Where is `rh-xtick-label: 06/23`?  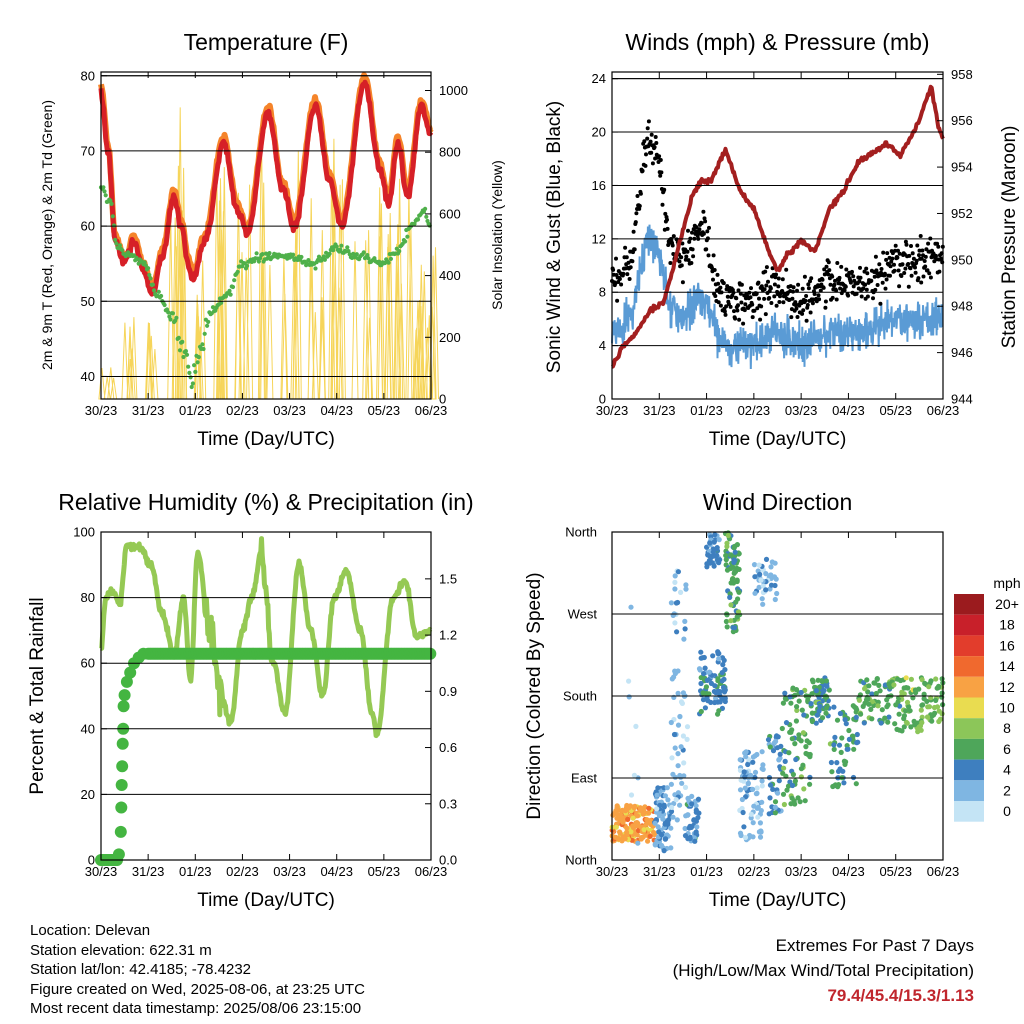
rh-xtick-label: 06/23 is located at coordinates (431, 871).